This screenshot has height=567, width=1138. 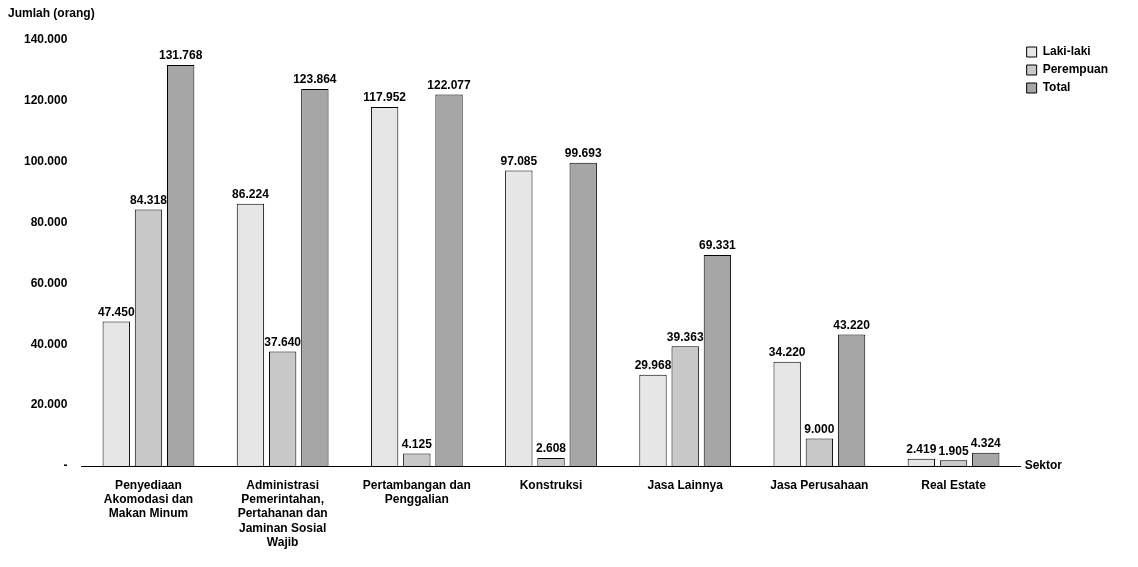 What do you see at coordinates (1056, 87) in the screenshot?
I see `legend-label: Total` at bounding box center [1056, 87].